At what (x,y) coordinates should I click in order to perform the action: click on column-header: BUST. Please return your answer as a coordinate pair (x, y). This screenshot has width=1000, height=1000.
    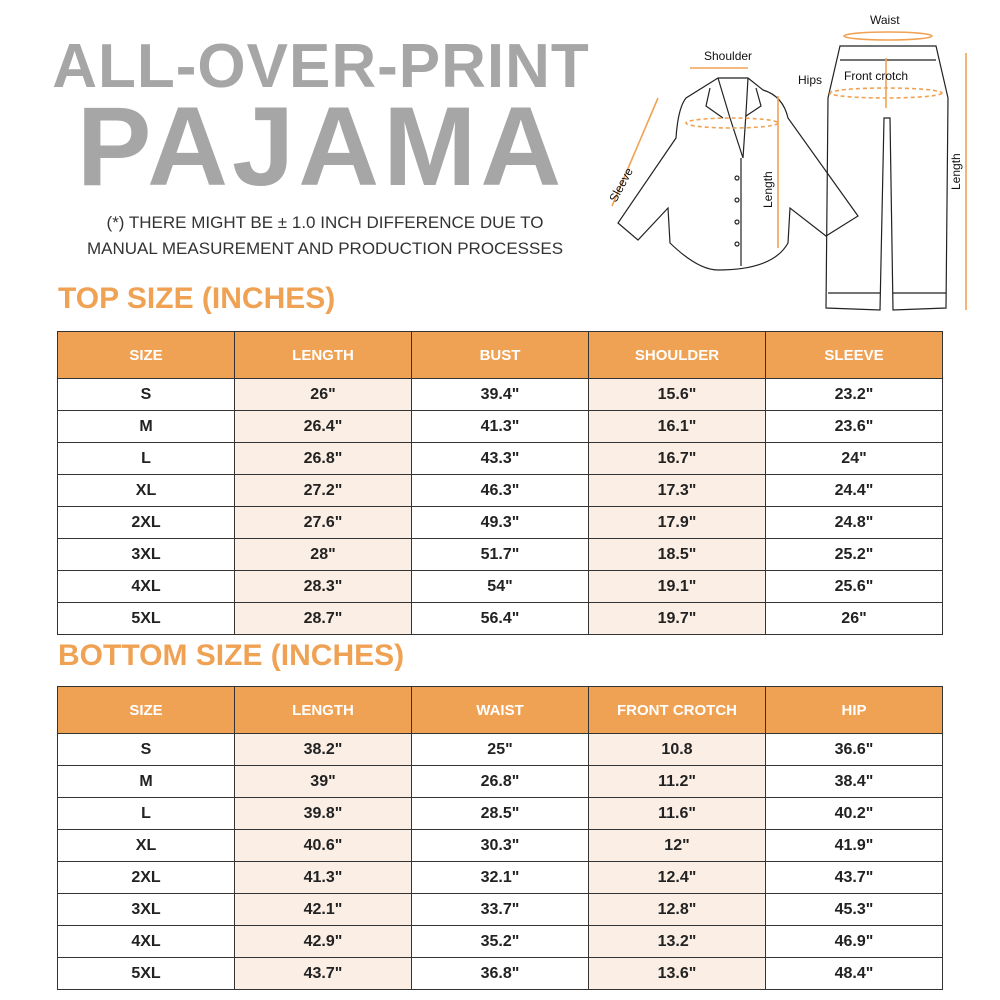
    Looking at the image, I should click on (500, 355).